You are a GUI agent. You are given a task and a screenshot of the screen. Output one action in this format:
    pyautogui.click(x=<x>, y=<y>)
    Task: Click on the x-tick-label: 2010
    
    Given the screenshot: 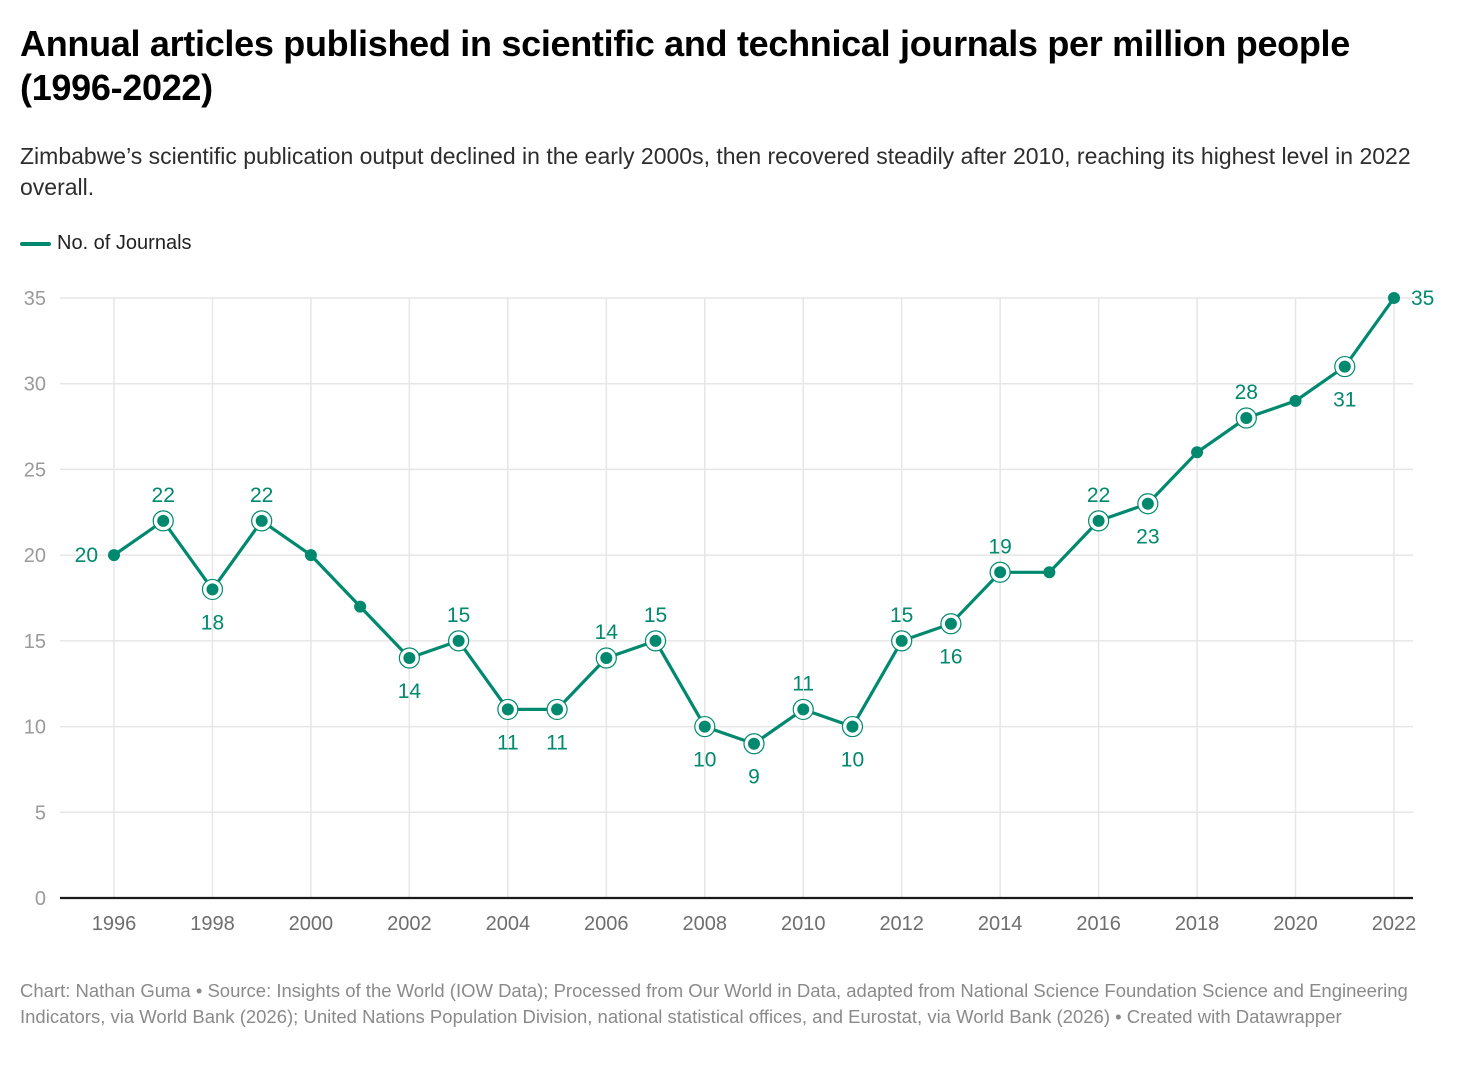 What is the action you would take?
    pyautogui.click(x=803, y=924)
    